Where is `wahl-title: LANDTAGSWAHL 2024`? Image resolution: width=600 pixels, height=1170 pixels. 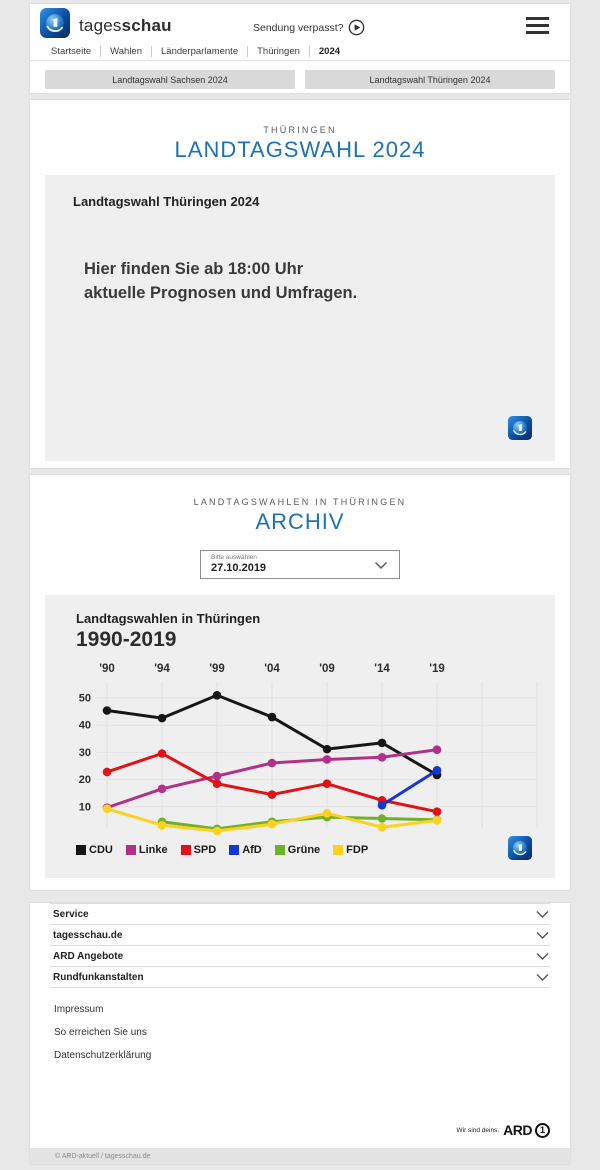 wahl-title: LANDTAGSWAHL 2024 is located at coordinates (300, 149).